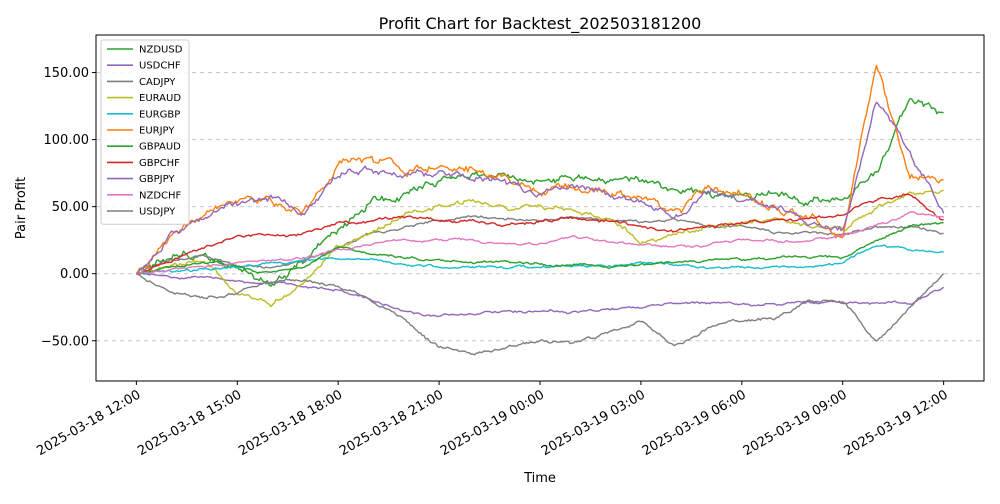 The height and width of the screenshot is (504, 1000). Describe the element at coordinates (67, 73) in the screenshot. I see `y-tick-label: 150.00` at that location.